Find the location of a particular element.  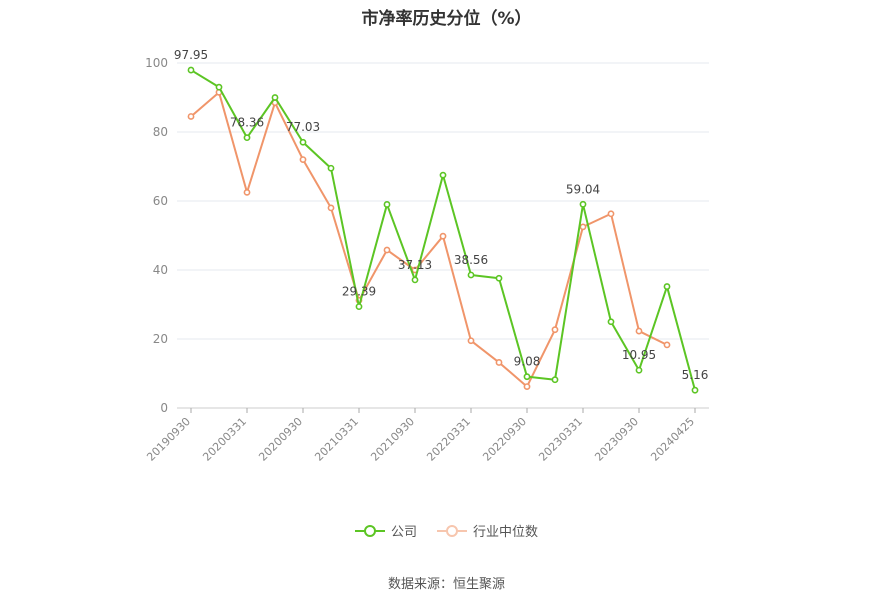

data-label: 10.95 is located at coordinates (639, 355).